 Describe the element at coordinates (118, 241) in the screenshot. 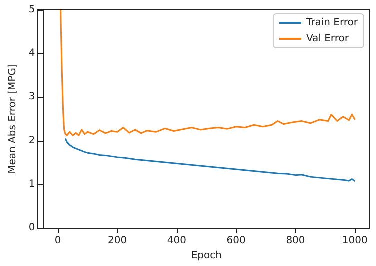

I see `x-tick-label: 200` at that location.